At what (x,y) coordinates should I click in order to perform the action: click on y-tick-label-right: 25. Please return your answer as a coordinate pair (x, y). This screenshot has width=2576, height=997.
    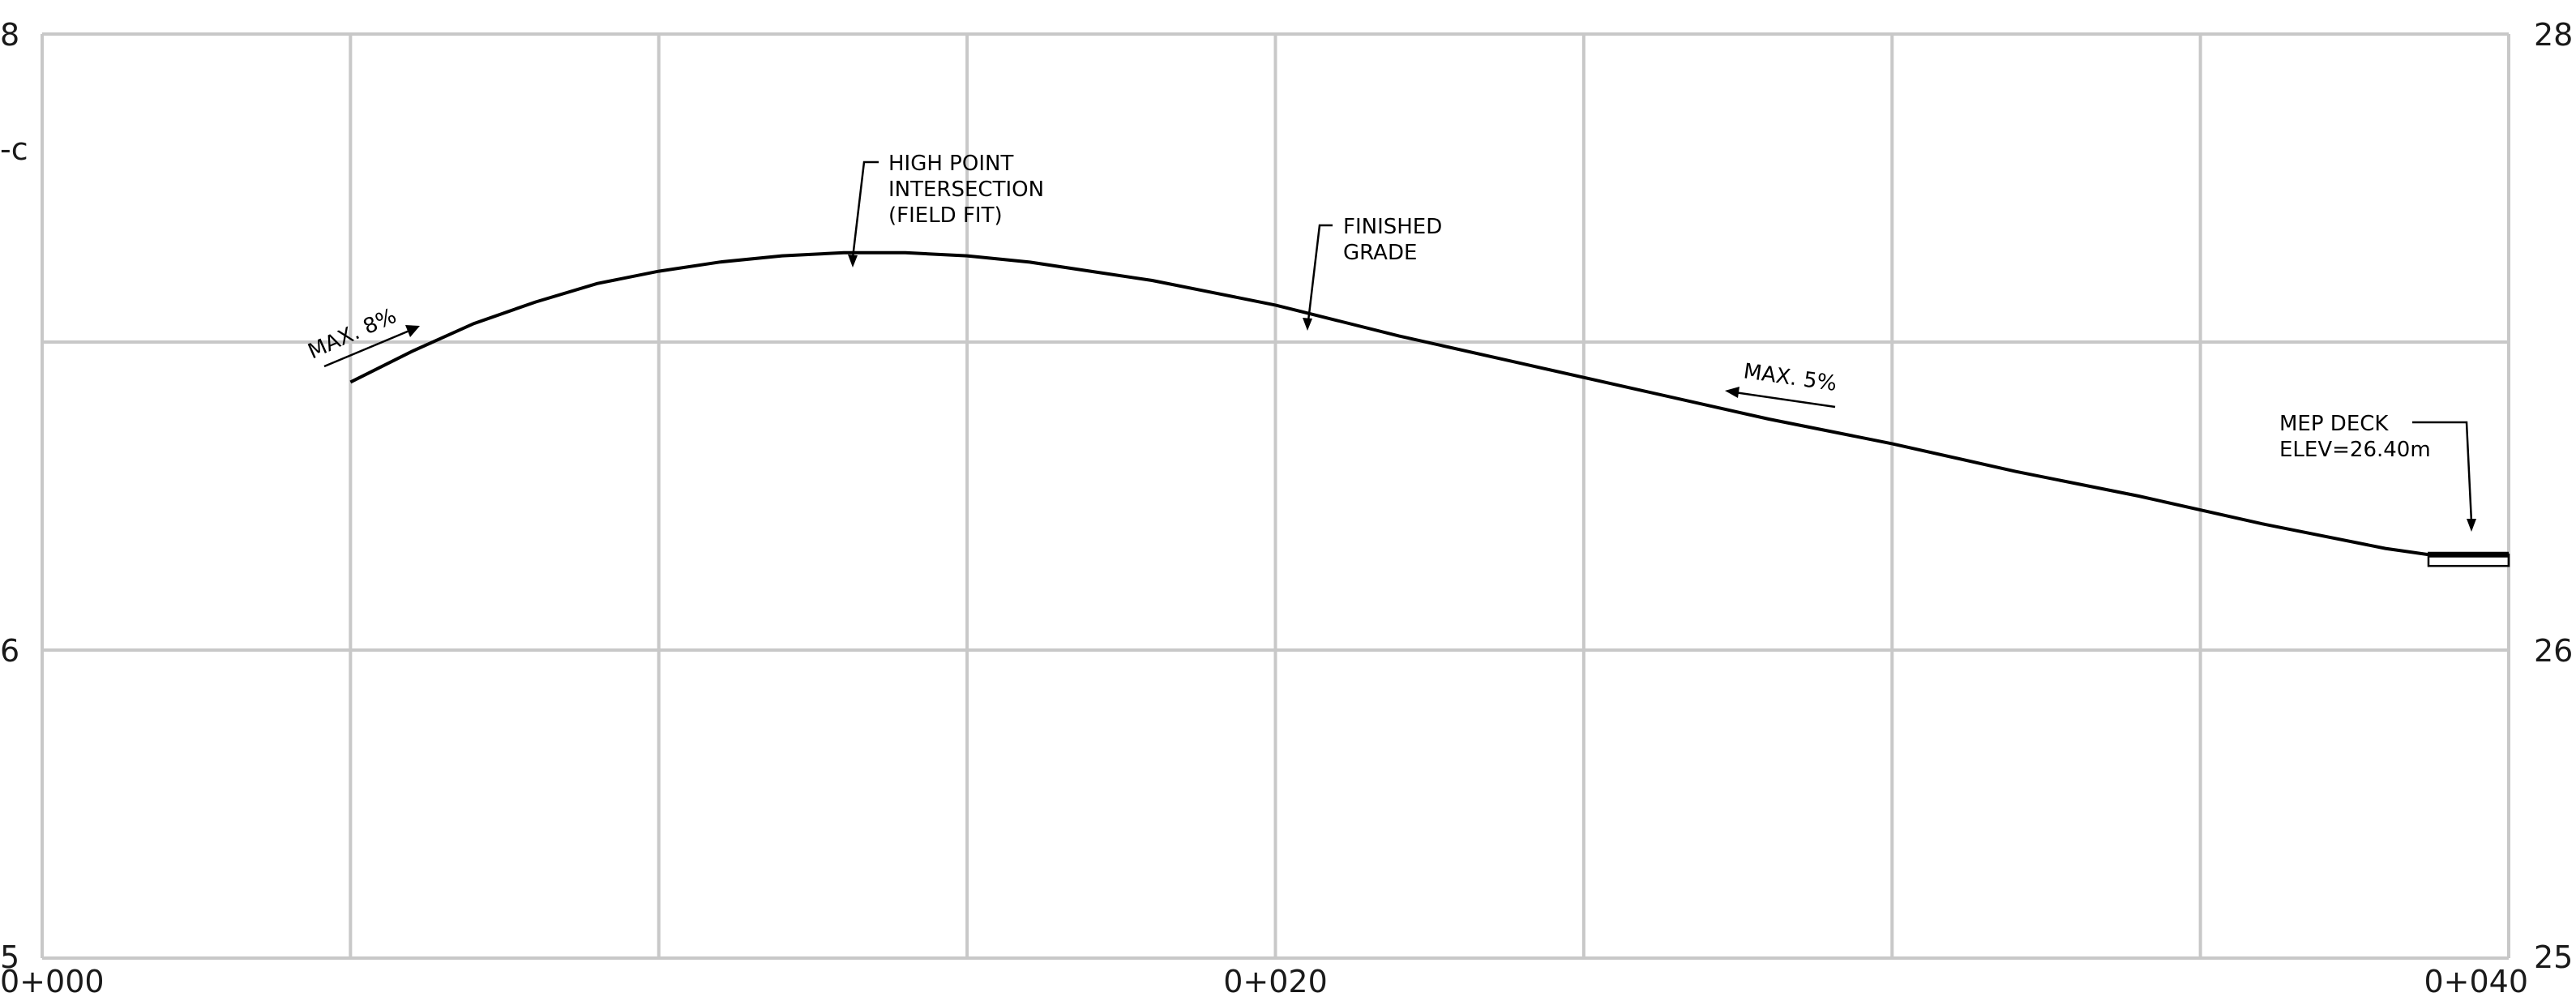
    Looking at the image, I should click on (2553, 957).